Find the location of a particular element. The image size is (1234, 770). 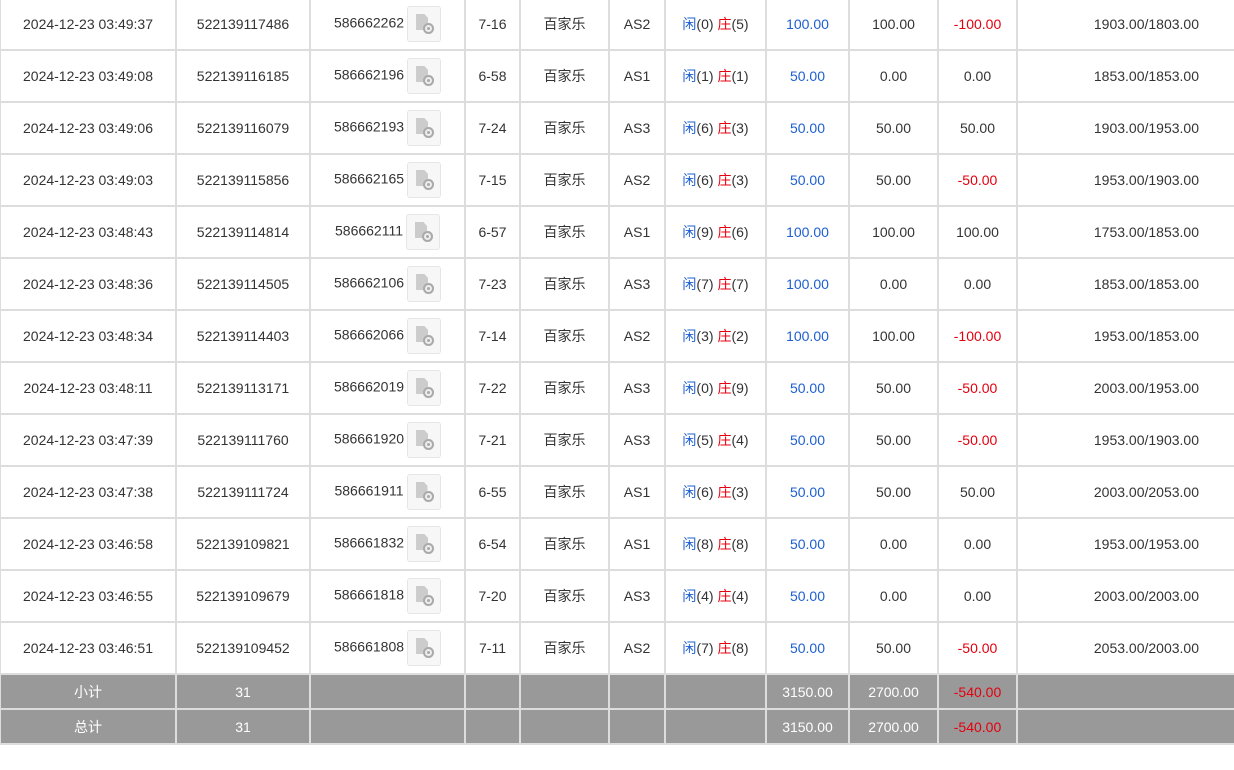

banker-score: 7 is located at coordinates (740, 284).